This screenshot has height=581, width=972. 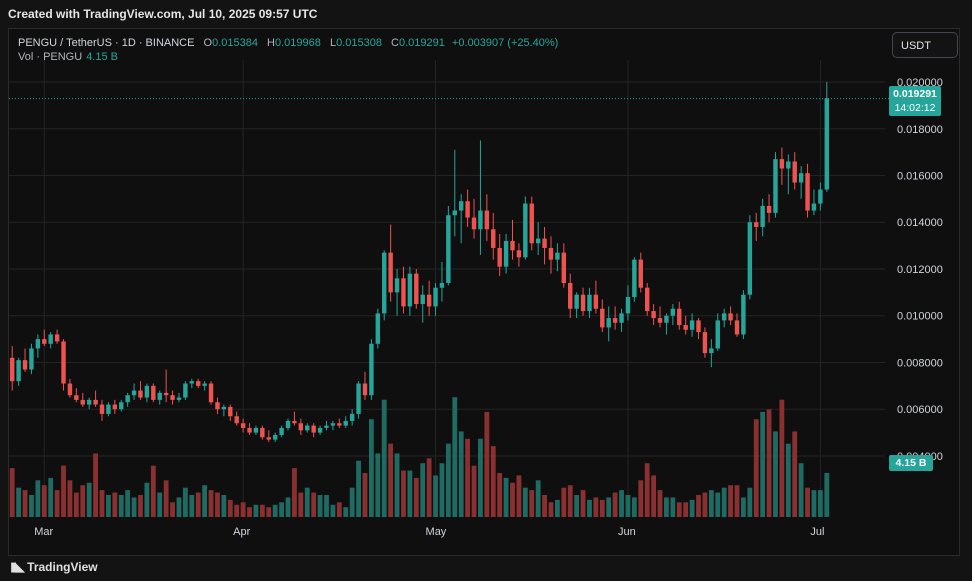 I want to click on footer-brand: ▮◣ TradingView, so click(x=54, y=567).